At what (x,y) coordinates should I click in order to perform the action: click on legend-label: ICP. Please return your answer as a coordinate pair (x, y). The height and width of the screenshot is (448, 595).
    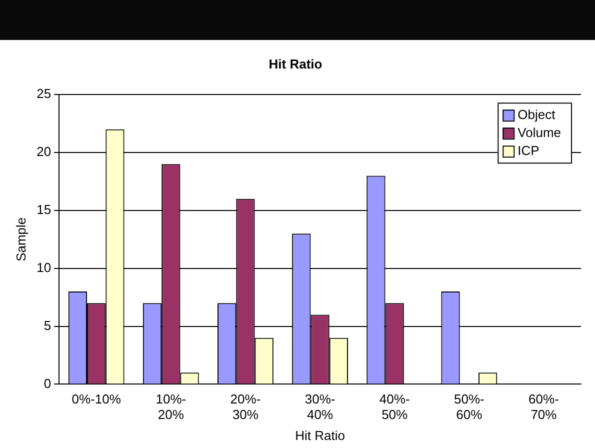
    Looking at the image, I should click on (529, 150).